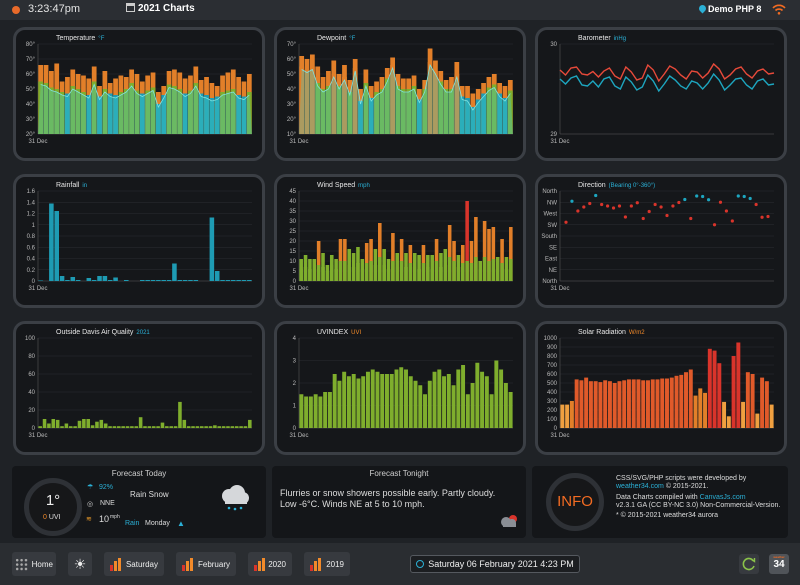  What do you see at coordinates (292, 60) in the screenshot?
I see `y-tick-label: 60°` at bounding box center [292, 60].